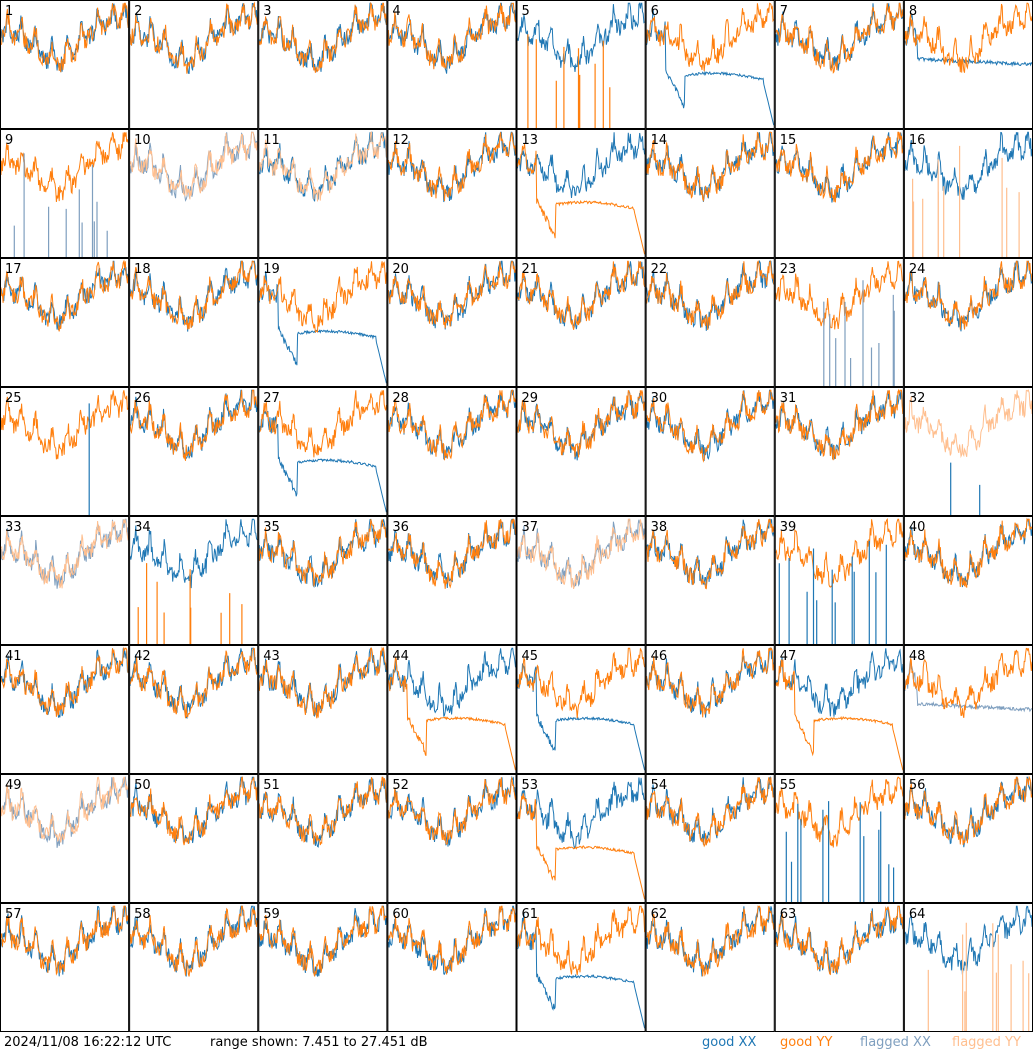 The width and height of the screenshot is (1033, 1053). Describe the element at coordinates (60, 205) in the screenshot. I see `panel-9-xx-spikes` at that location.